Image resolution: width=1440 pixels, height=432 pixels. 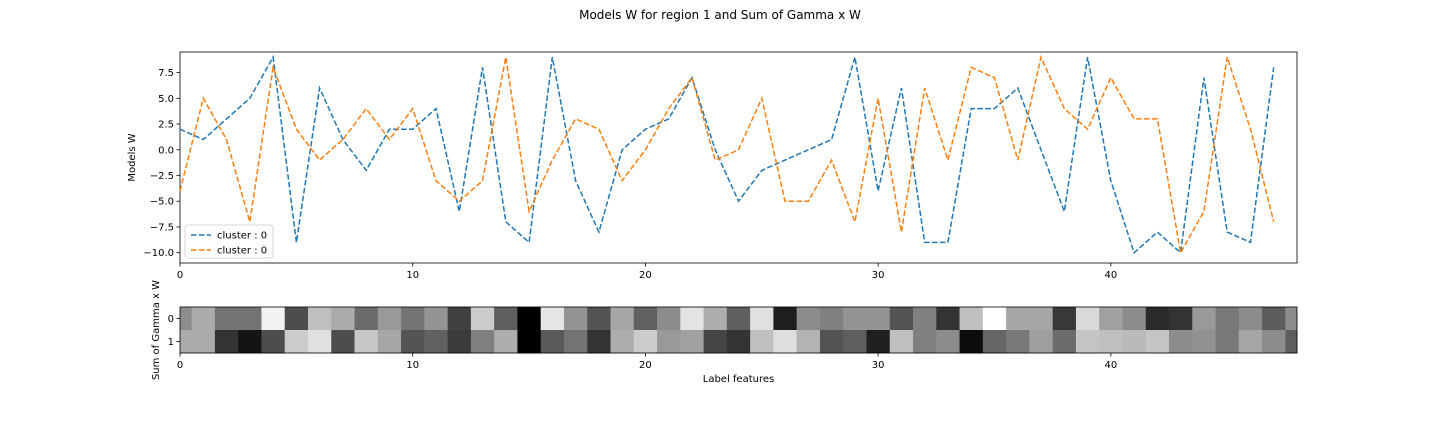 What do you see at coordinates (180, 275) in the screenshot?
I see `x-tick-label: 0` at bounding box center [180, 275].